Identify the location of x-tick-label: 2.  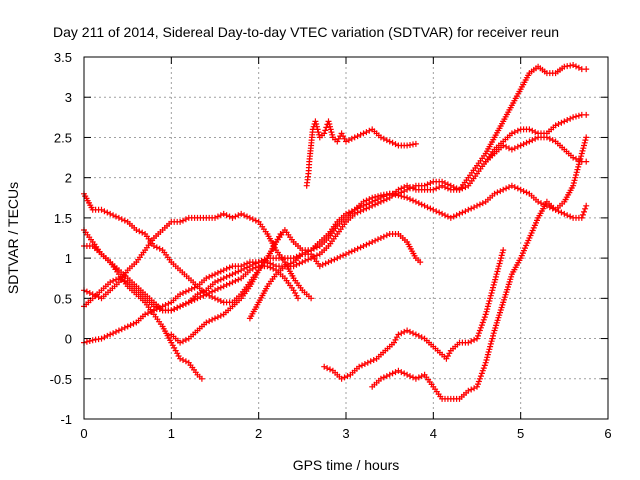
(258, 433).